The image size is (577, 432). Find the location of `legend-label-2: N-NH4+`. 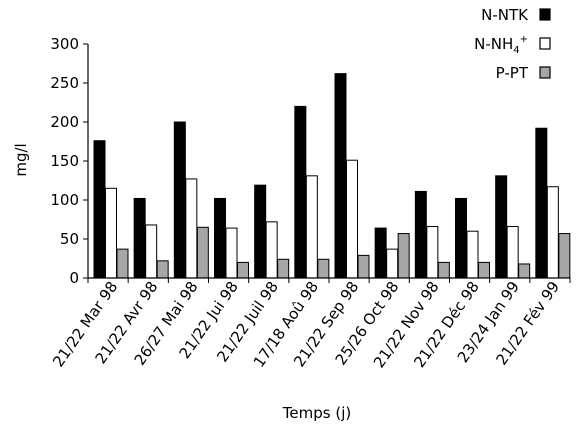

legend-label-2: N-NH4+ is located at coordinates (501, 45).